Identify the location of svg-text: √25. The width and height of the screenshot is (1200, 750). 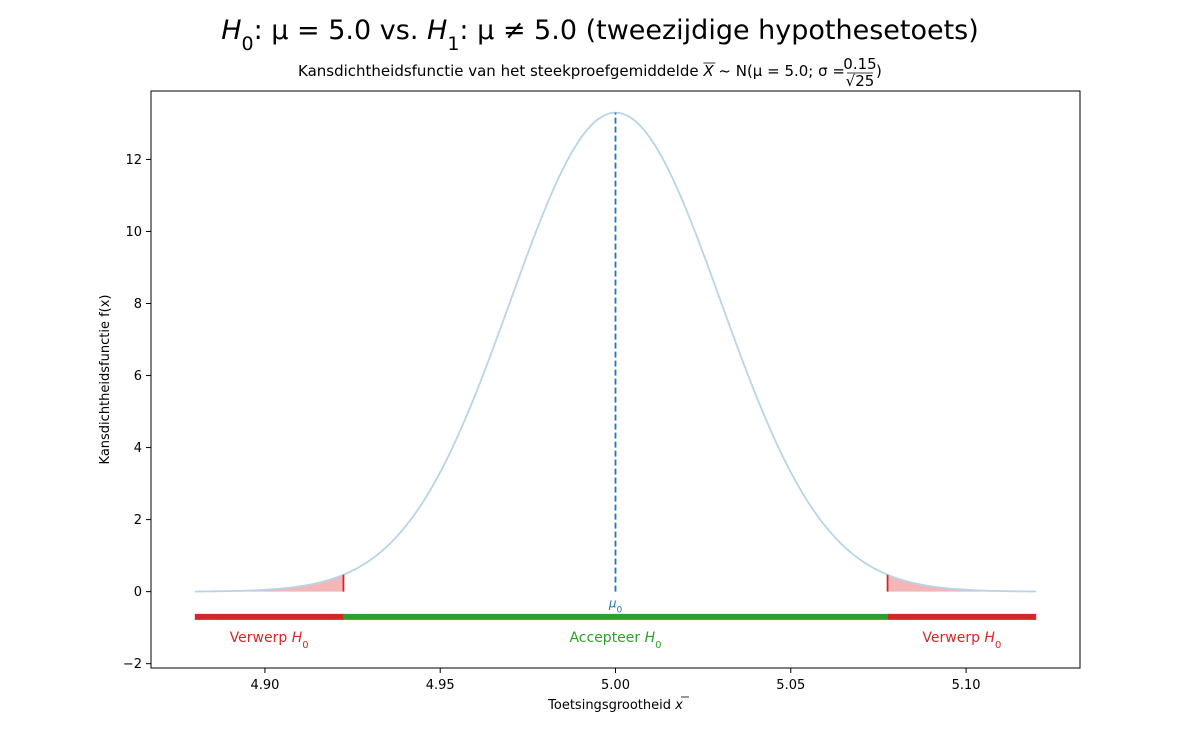
(860, 81).